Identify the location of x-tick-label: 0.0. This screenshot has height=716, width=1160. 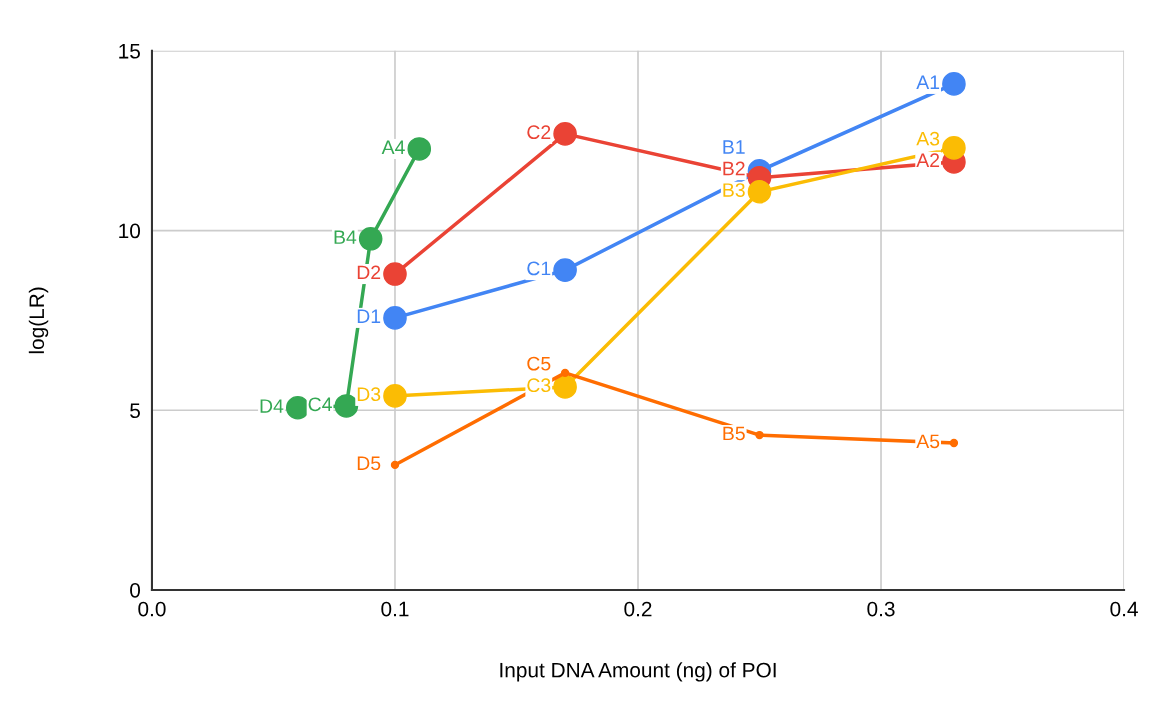
(152, 609).